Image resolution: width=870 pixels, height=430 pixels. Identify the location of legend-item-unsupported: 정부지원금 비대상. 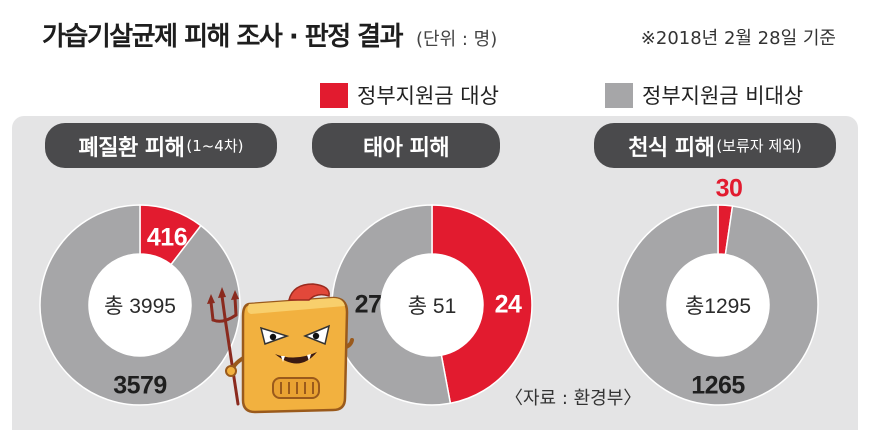
(704, 95).